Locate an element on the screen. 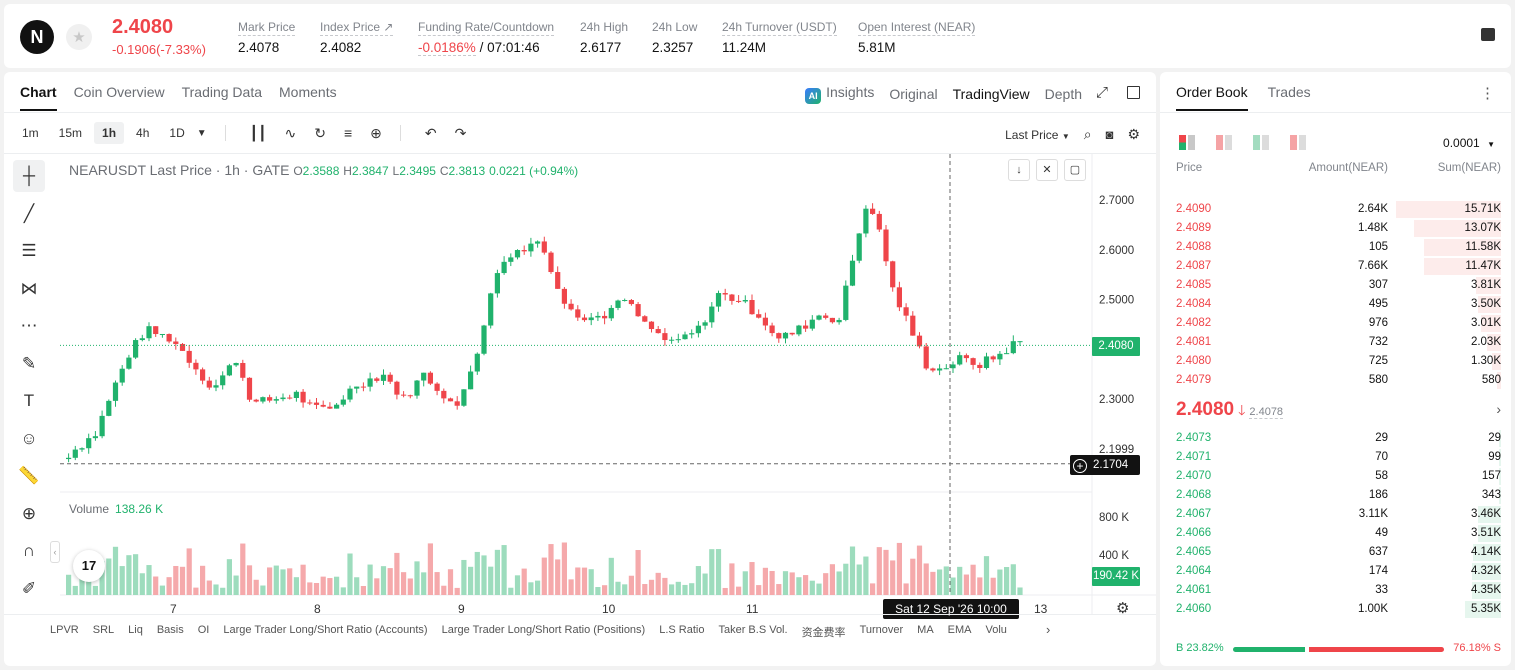  bid-row: 2.4073 29 29 is located at coordinates (1335, 438).